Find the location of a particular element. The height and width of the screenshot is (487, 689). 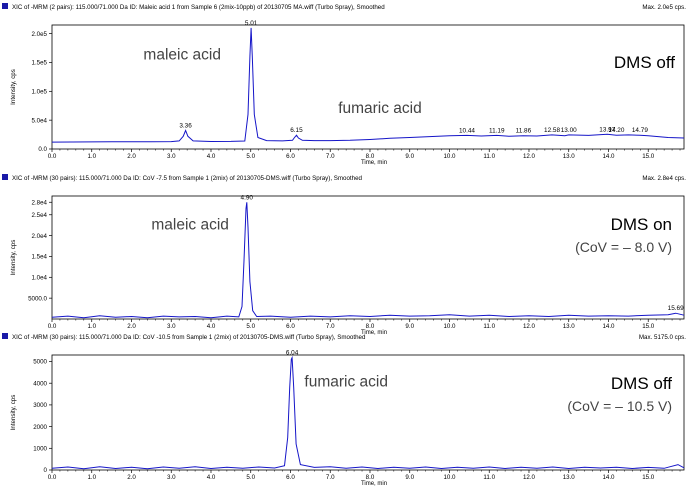

y-tick-label: 5000 is located at coordinates (40, 362).